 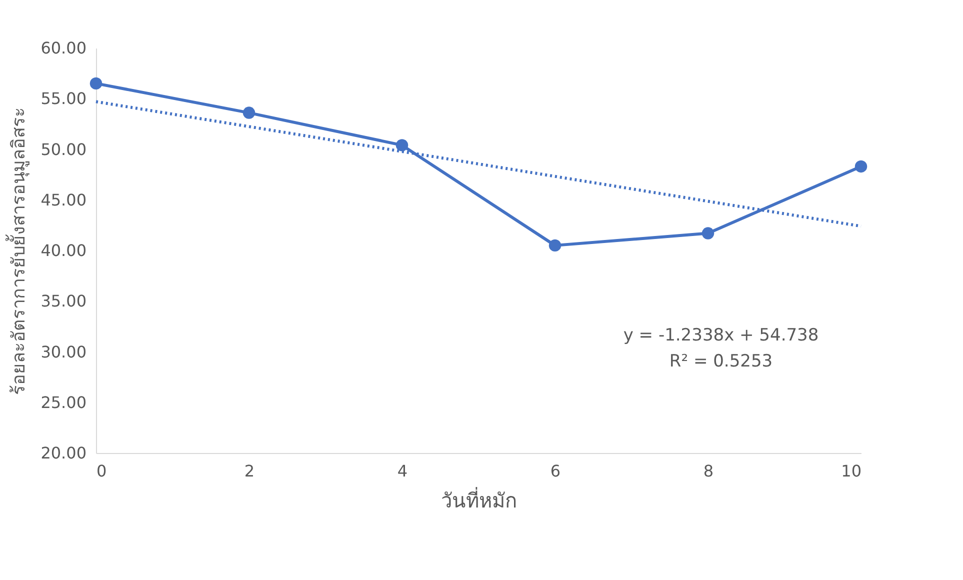 I want to click on y-tick-label: 20.00, so click(x=63, y=453).